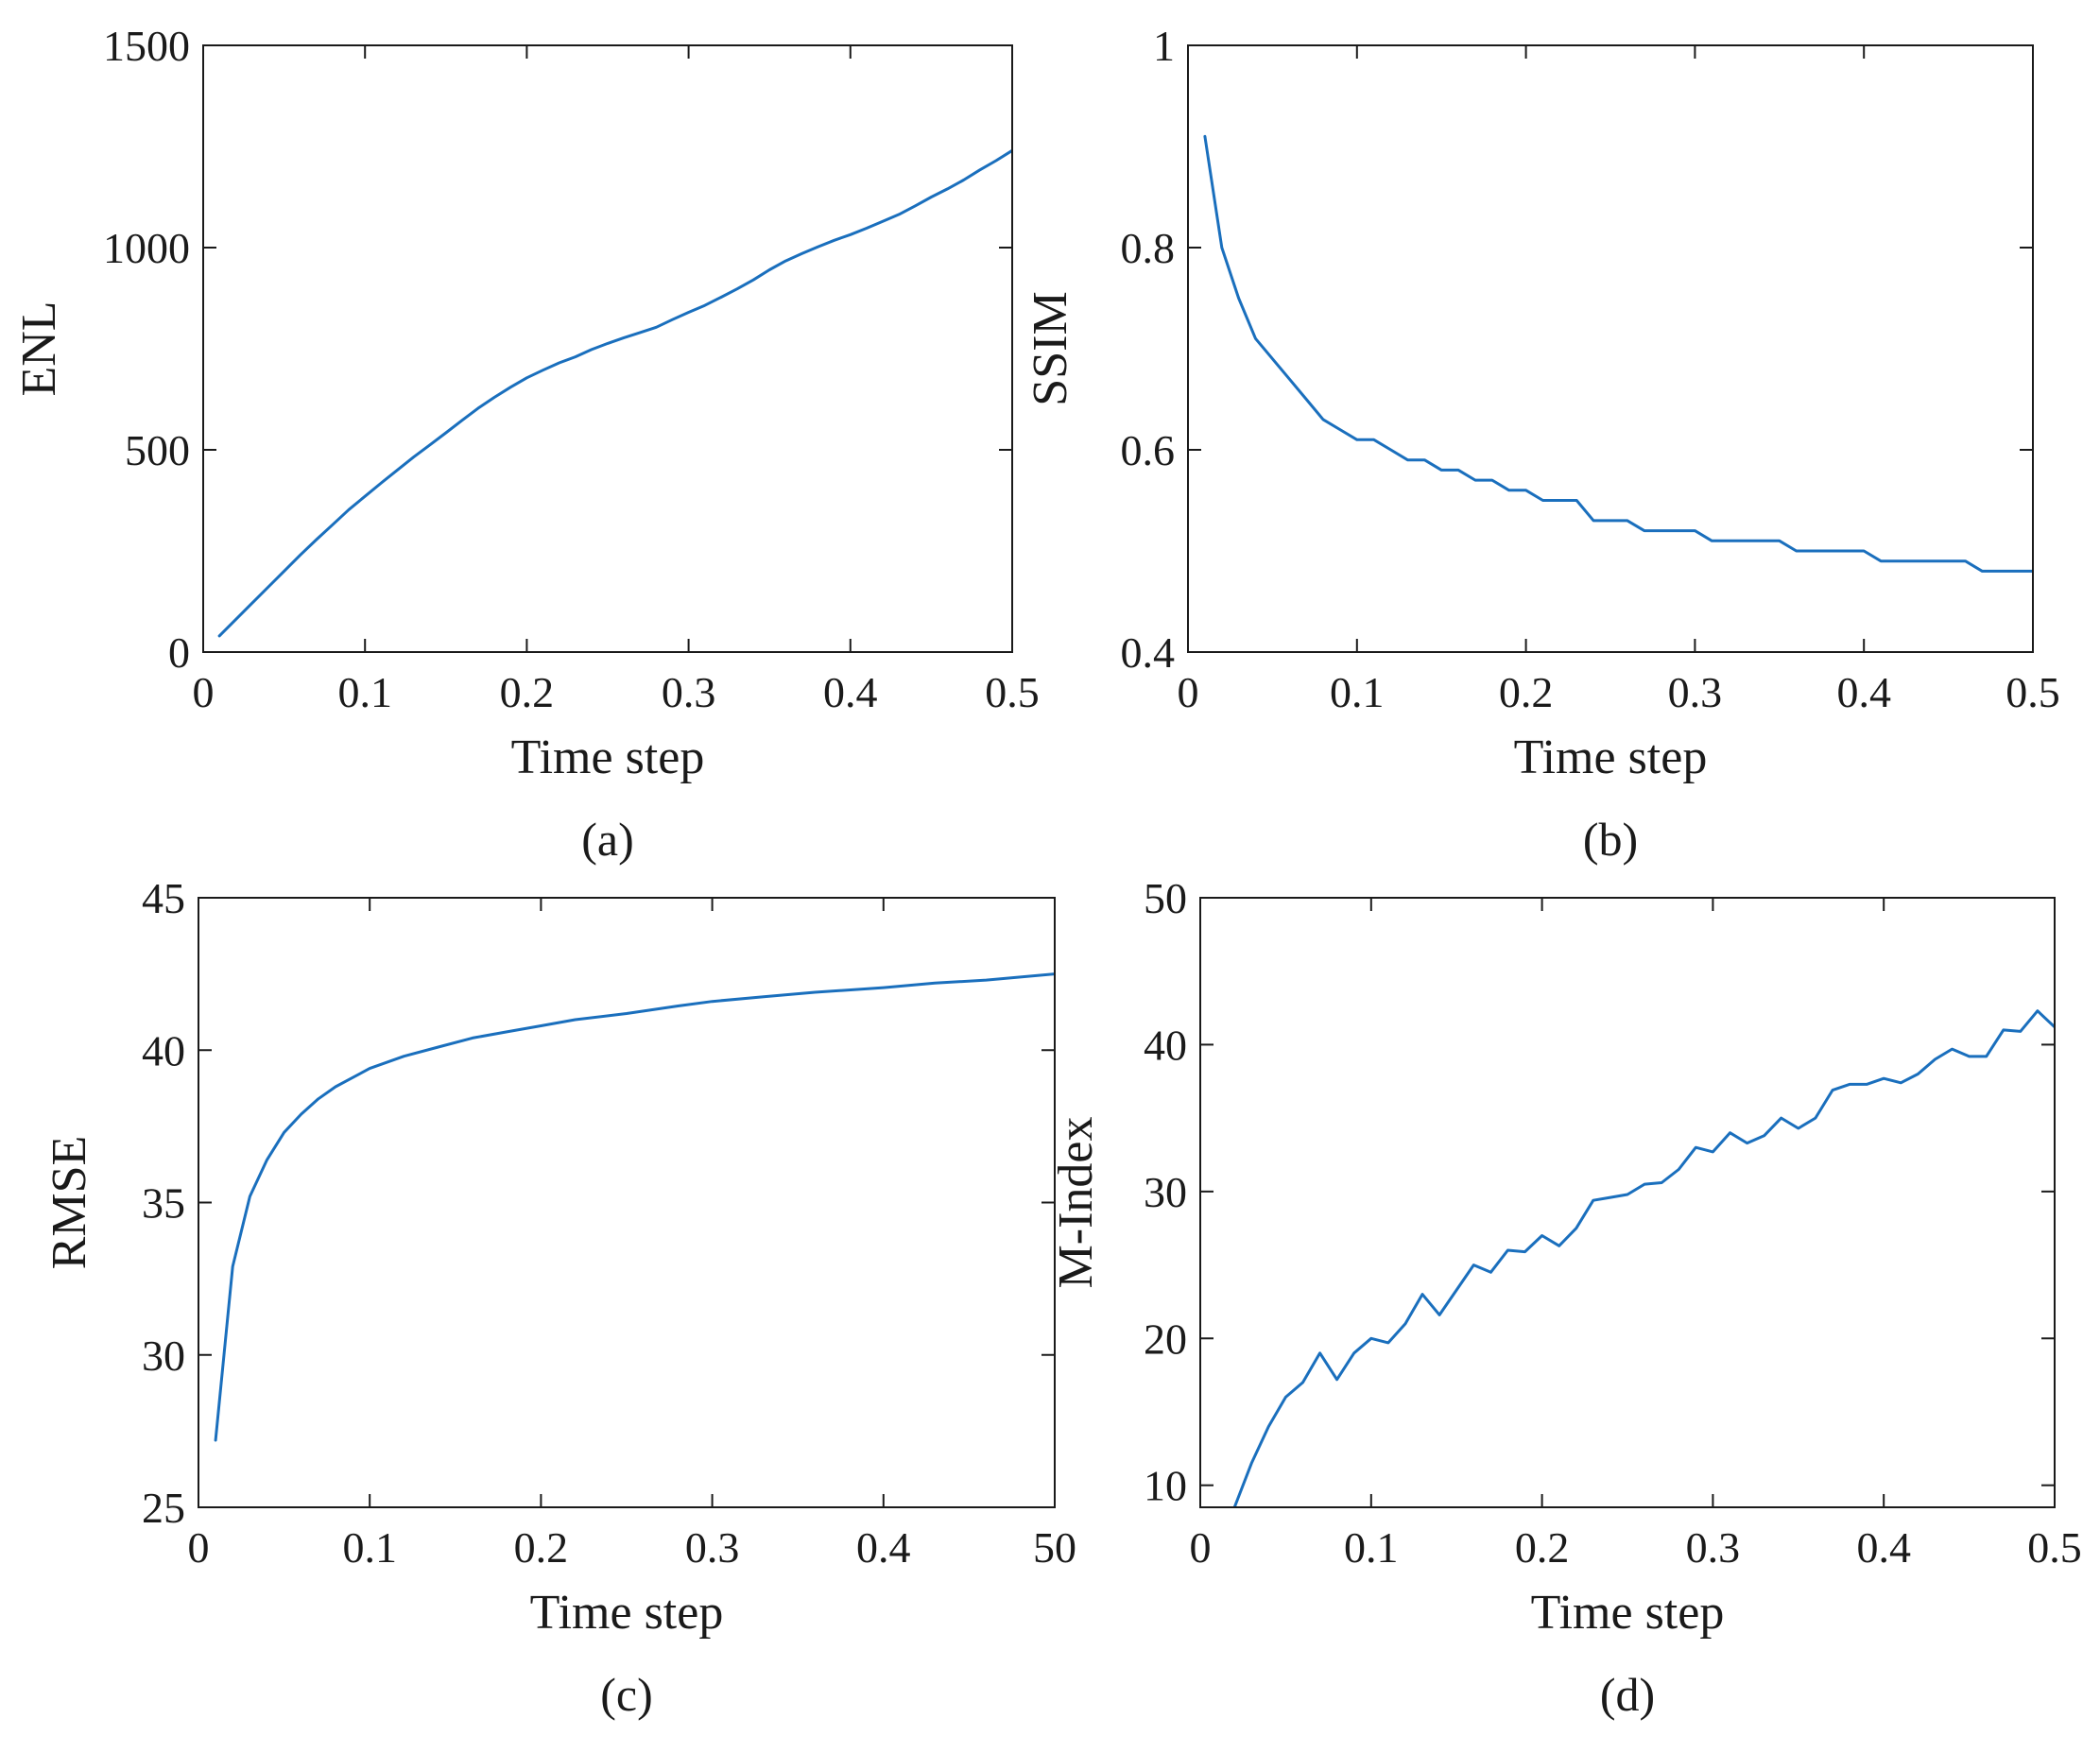 The image size is (2100, 1753). Describe the element at coordinates (70, 1203) in the screenshot. I see `chart-c-y-axis-title: RMSE` at that location.